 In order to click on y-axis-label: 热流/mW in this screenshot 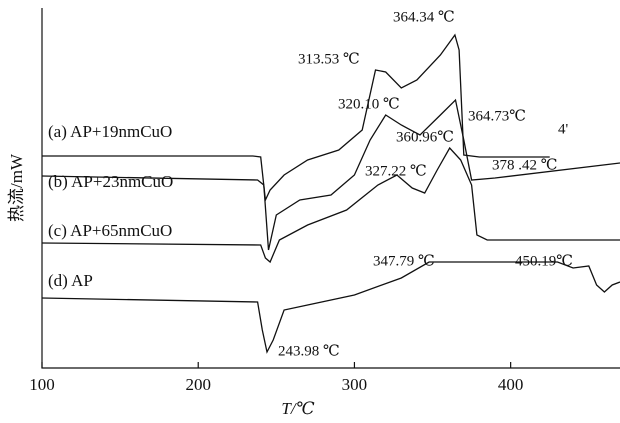, I will do `click(16, 187)`.